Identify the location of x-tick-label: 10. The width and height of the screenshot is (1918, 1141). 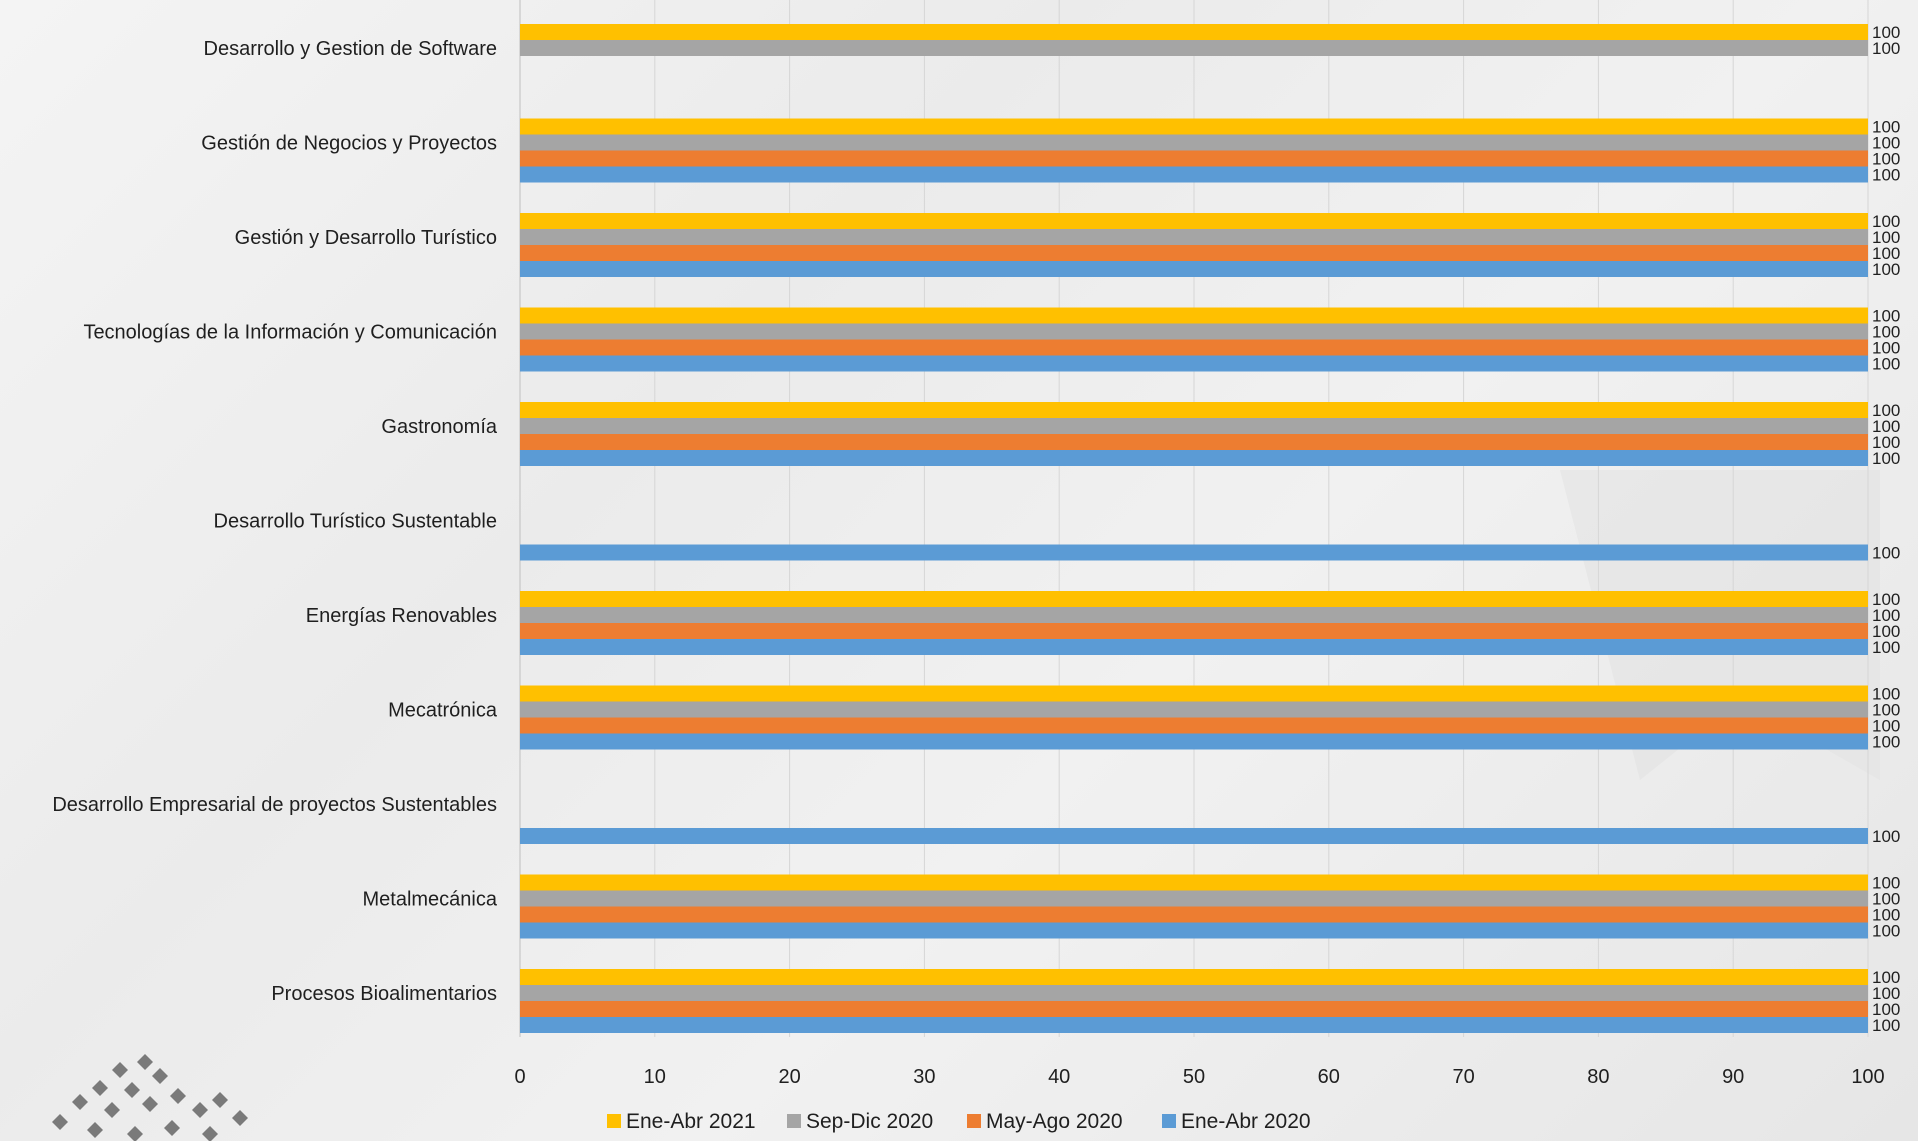
(655, 1077).